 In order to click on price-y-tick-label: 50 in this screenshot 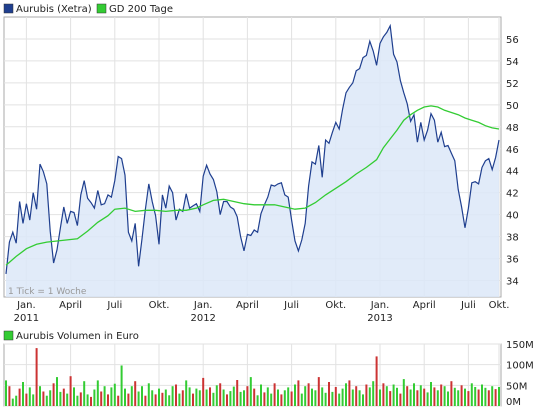, I will do `click(512, 106)`.